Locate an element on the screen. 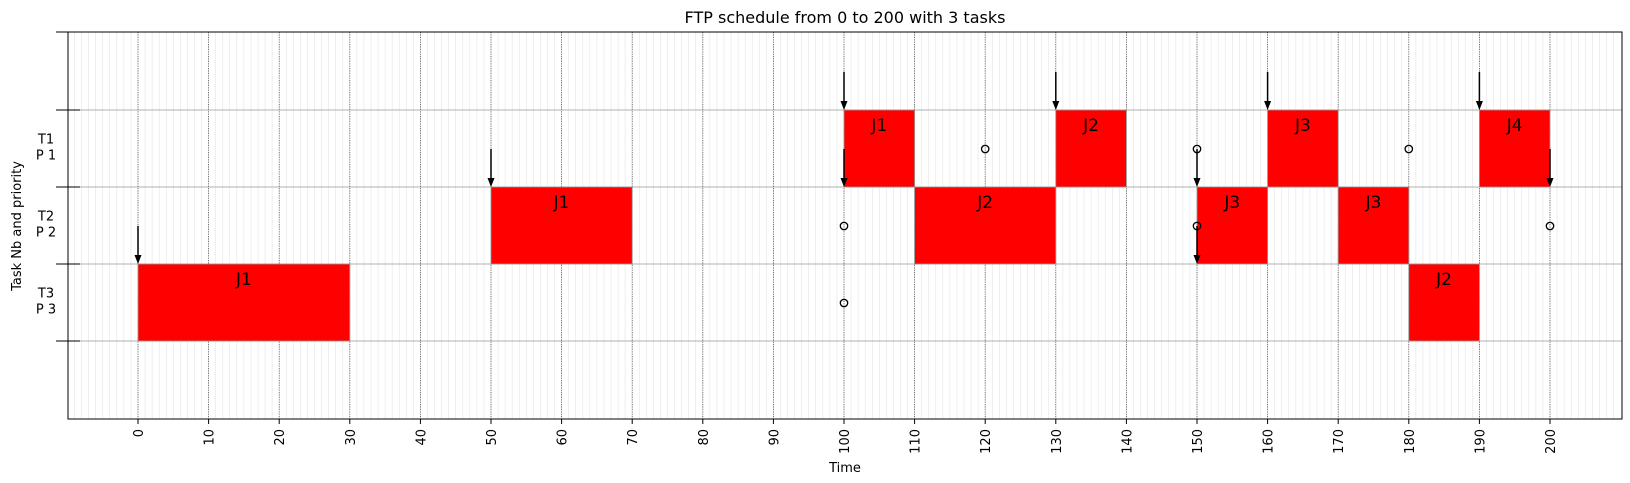  task-name-label: T2 is located at coordinates (45, 217).